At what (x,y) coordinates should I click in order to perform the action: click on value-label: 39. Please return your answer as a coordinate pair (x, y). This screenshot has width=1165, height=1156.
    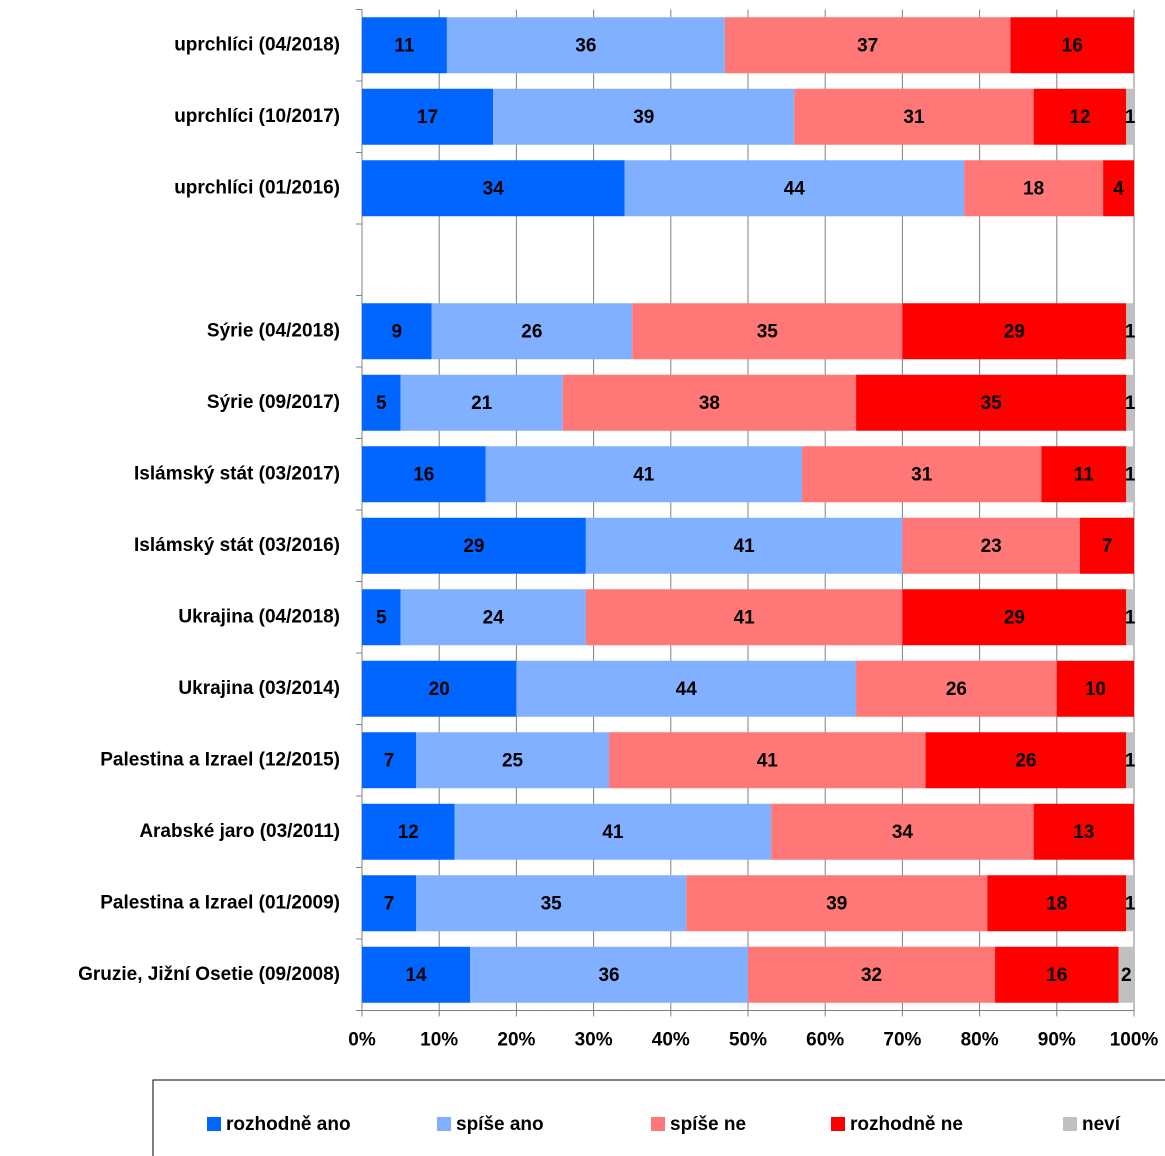
    Looking at the image, I should click on (836, 903).